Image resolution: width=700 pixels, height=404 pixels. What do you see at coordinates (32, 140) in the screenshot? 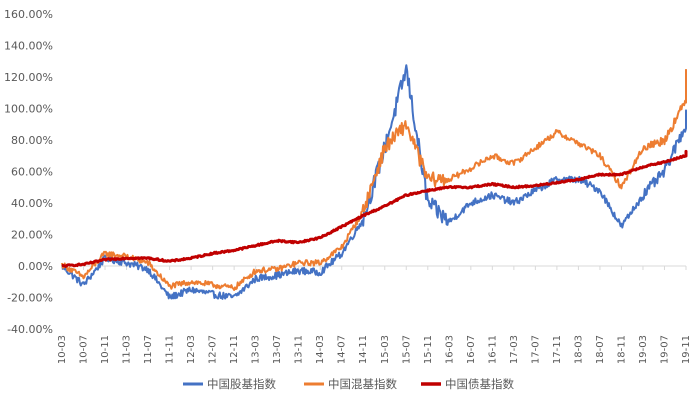
I see `y-tick-label: 80.00%` at bounding box center [32, 140].